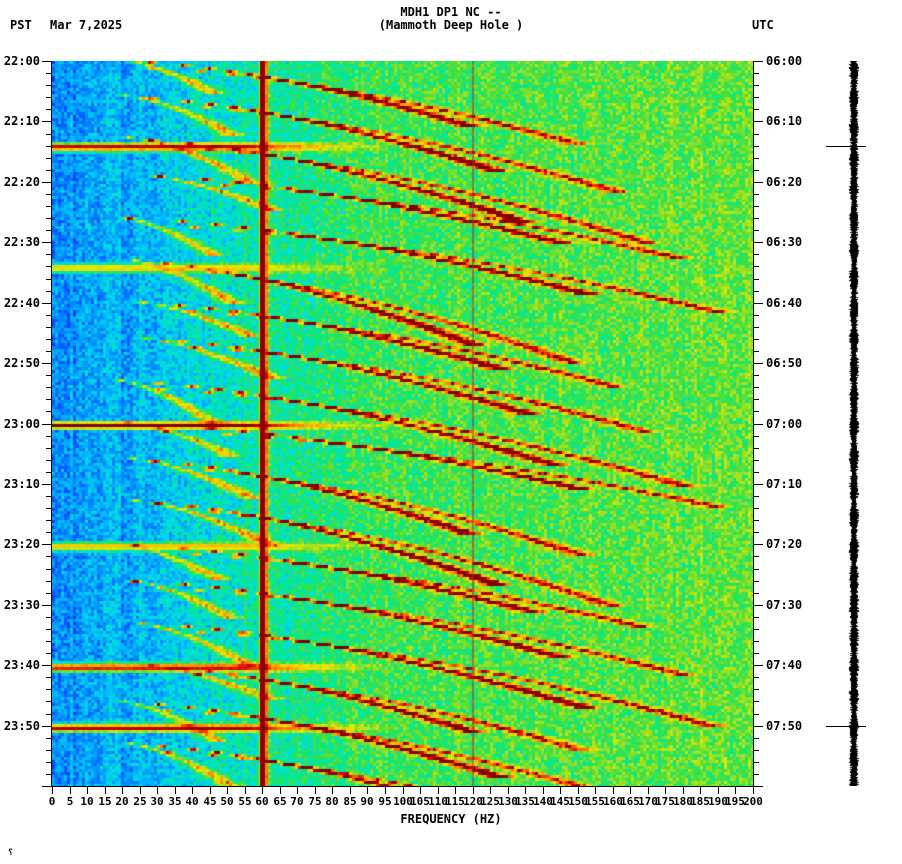 Image resolution: width=902 pixels, height=864 pixels. Describe the element at coordinates (438, 801) in the screenshot. I see `frequency-tick-label: 110` at that location.